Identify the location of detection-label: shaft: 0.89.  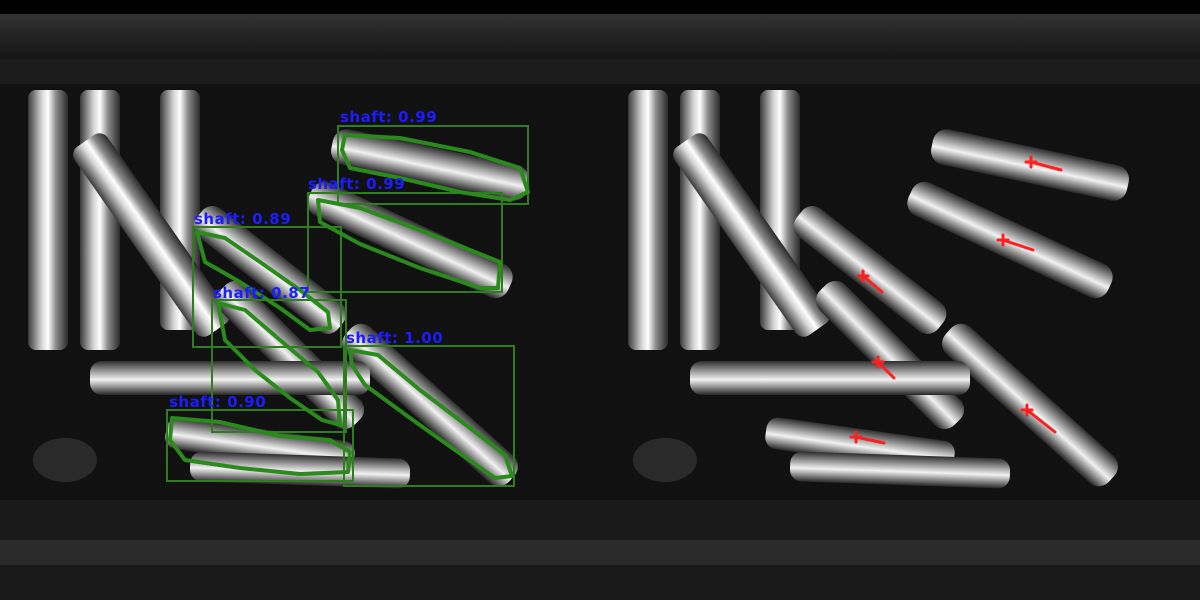
(243, 219).